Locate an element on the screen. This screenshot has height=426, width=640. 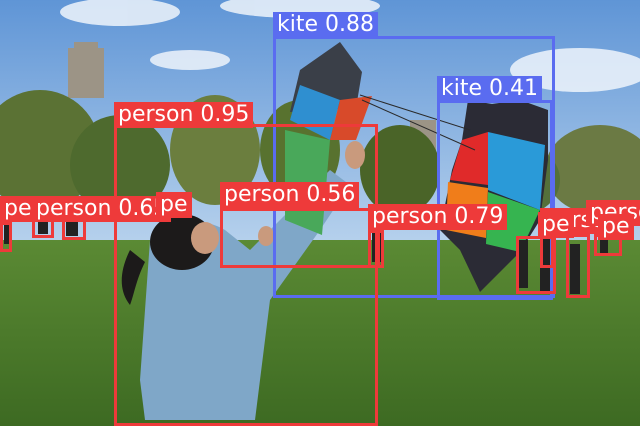
detection-label-person: person 0.95 is located at coordinates (184, 115).